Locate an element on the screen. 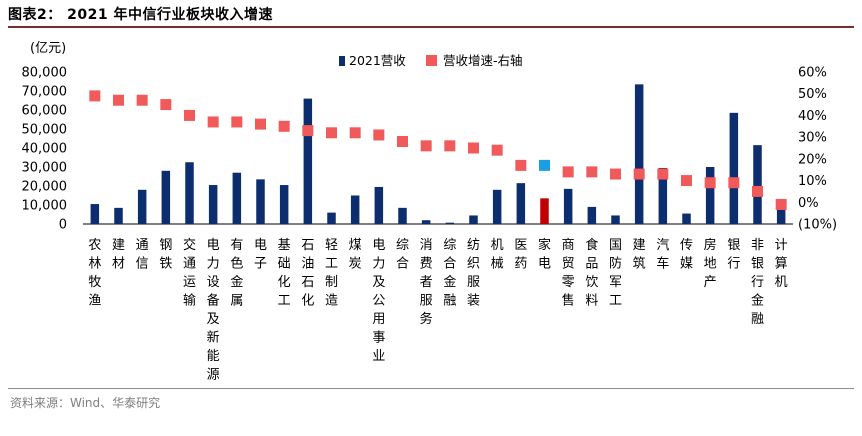 This screenshot has height=436, width=862. right-tick-label: (10%) is located at coordinates (817, 225).